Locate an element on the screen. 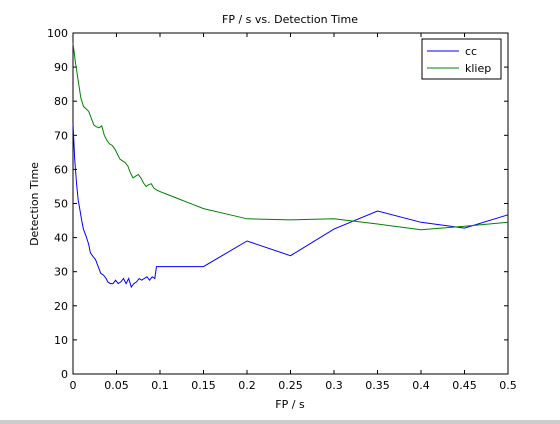 This screenshot has width=560, height=424. x-tick-label: 0.4 is located at coordinates (421, 385).